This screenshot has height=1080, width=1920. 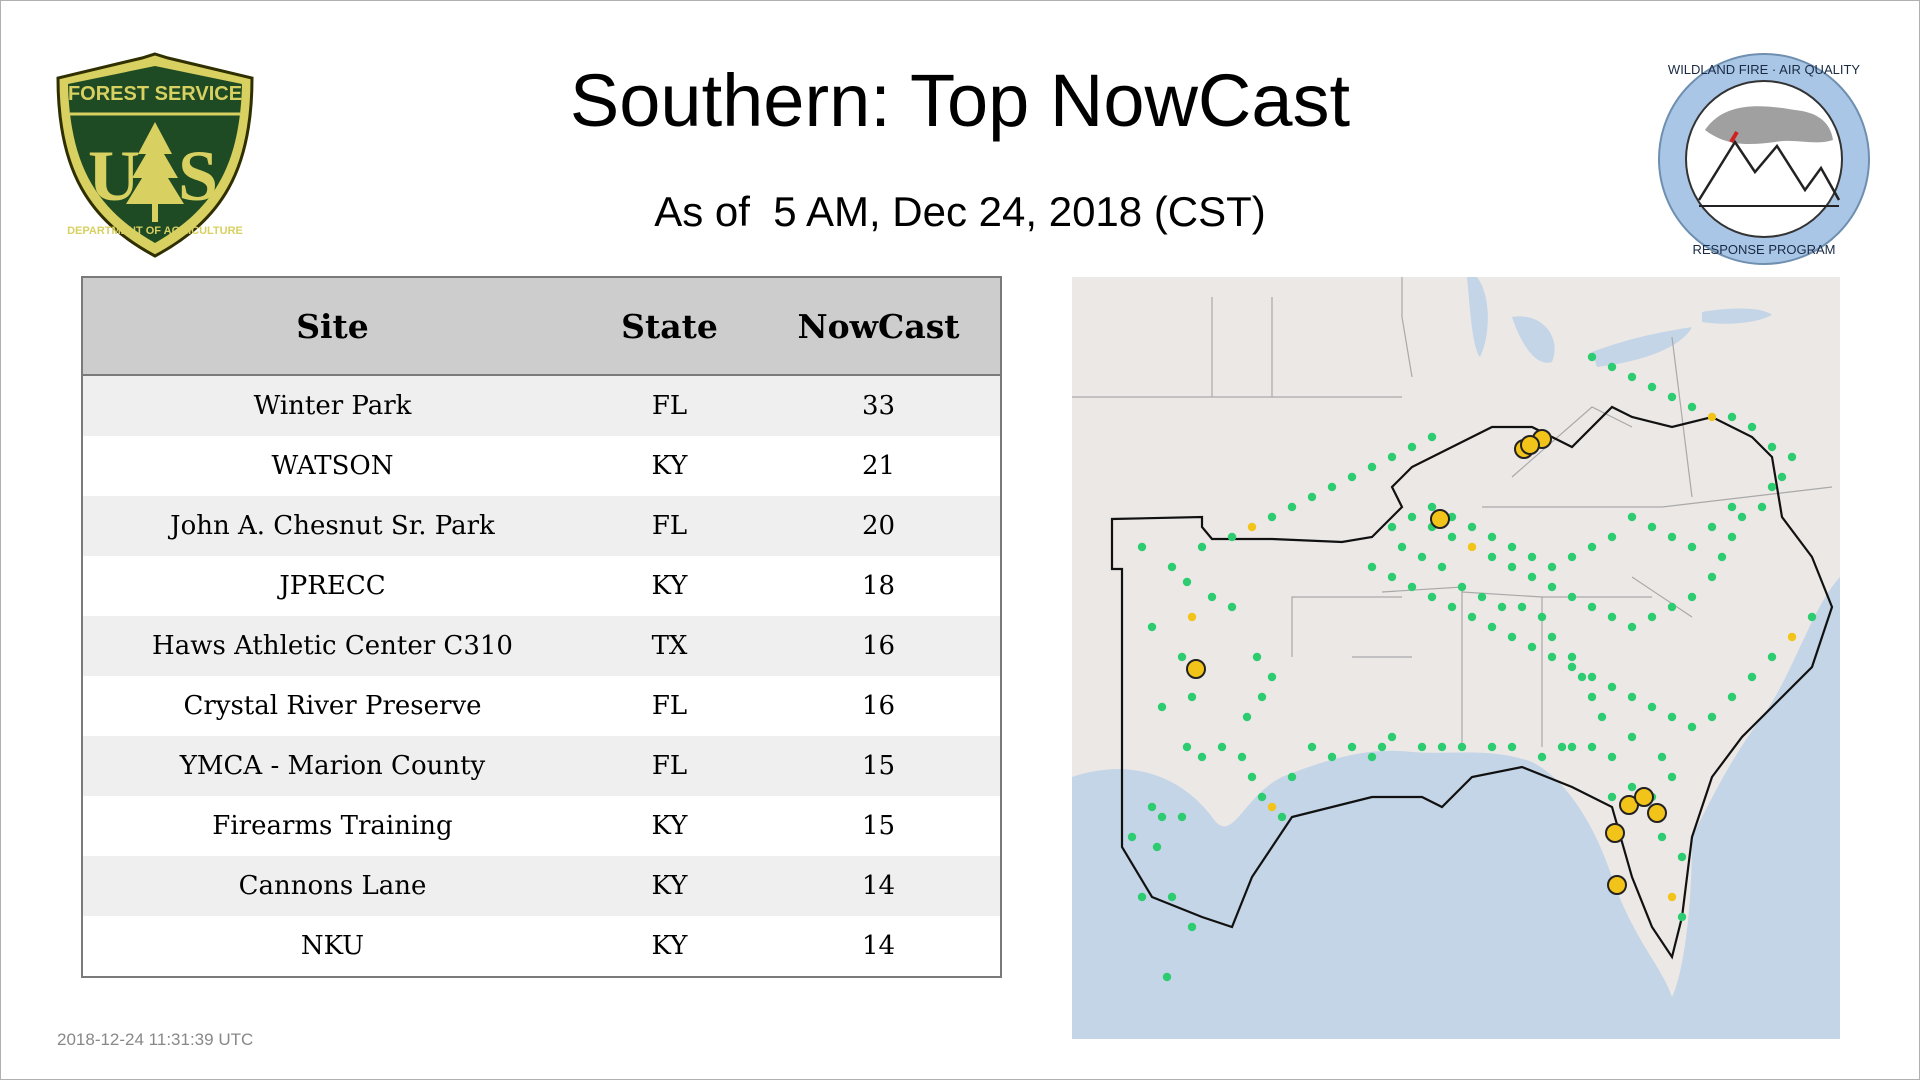 What do you see at coordinates (332, 466) in the screenshot?
I see `site-cell: WATSON` at bounding box center [332, 466].